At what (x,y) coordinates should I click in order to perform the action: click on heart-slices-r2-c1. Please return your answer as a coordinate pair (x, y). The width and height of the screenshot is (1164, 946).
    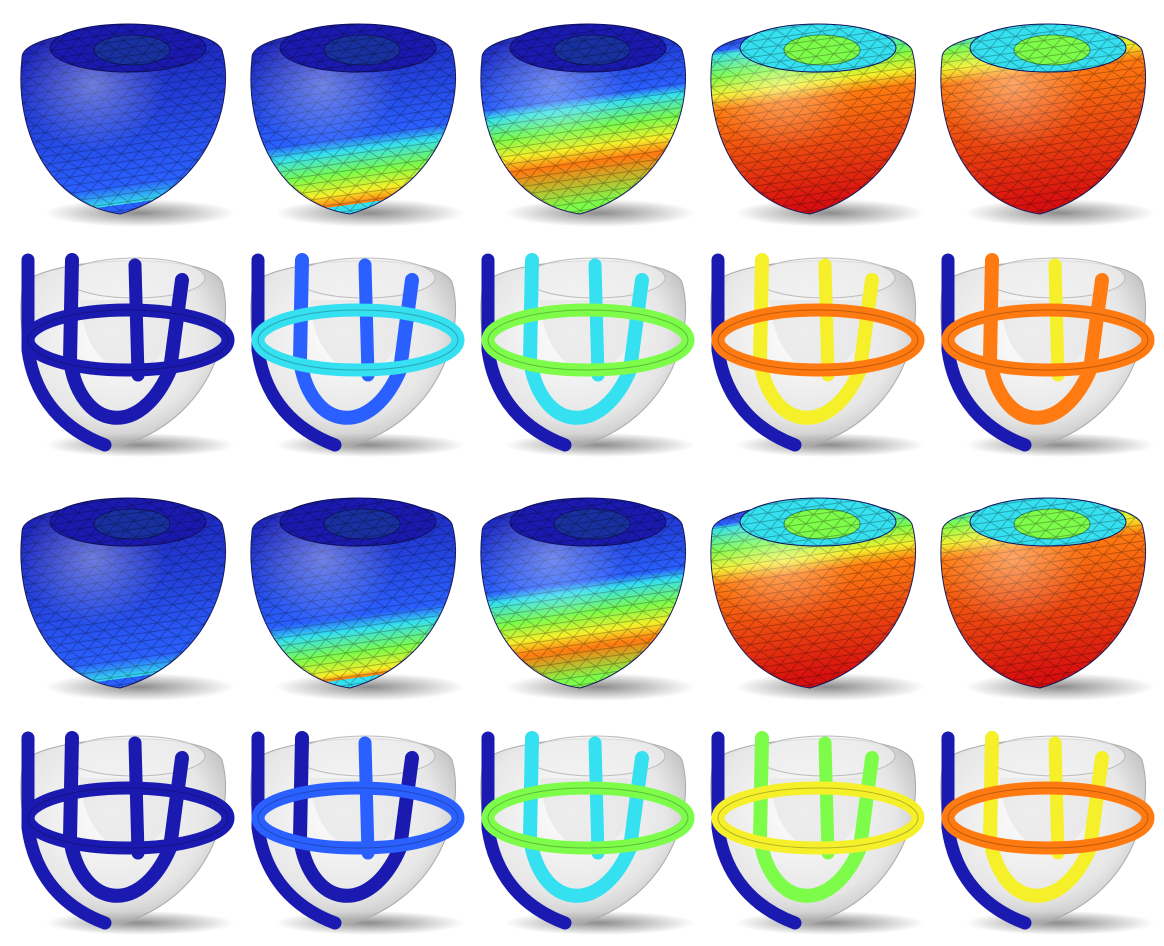
    Looking at the image, I should click on (127, 355).